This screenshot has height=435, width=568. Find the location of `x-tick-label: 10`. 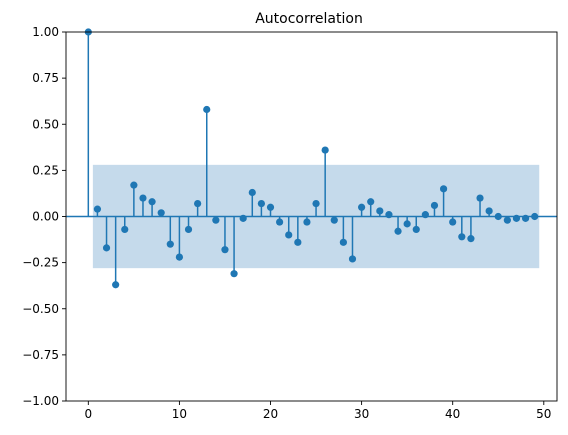

x-tick-label: 10 is located at coordinates (179, 414).